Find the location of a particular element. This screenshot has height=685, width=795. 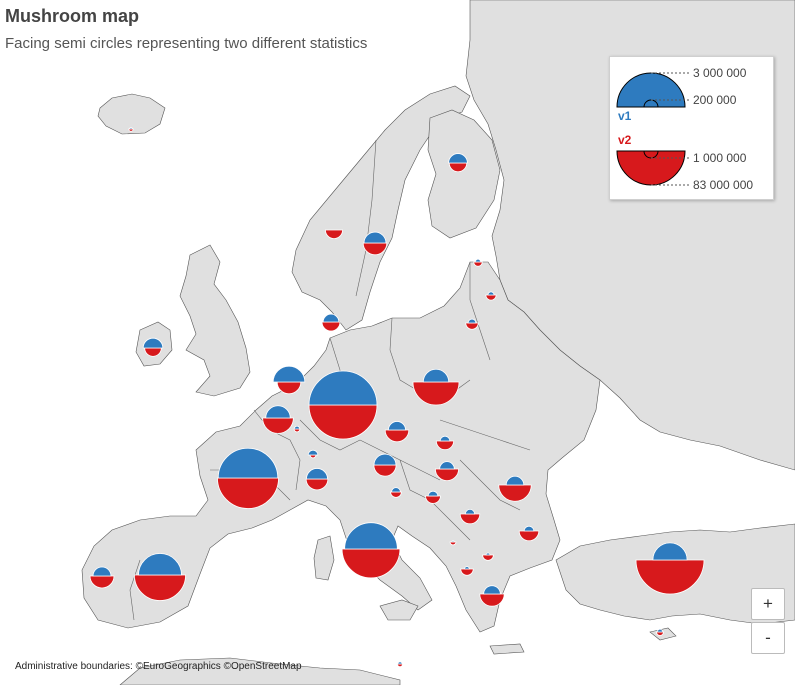

mushroom-v2-portugal is located at coordinates (102, 582).